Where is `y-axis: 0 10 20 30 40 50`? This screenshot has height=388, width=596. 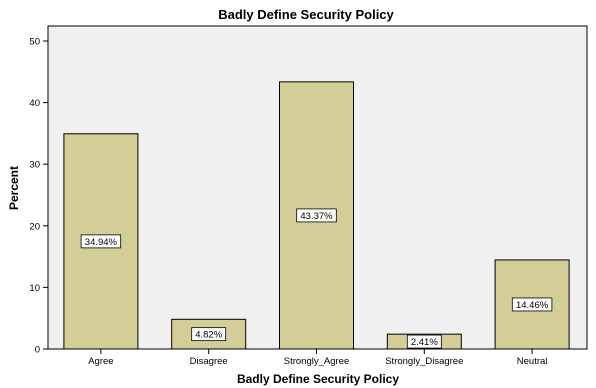 y-axis: 0 10 20 30 40 50 is located at coordinates (38, 196).